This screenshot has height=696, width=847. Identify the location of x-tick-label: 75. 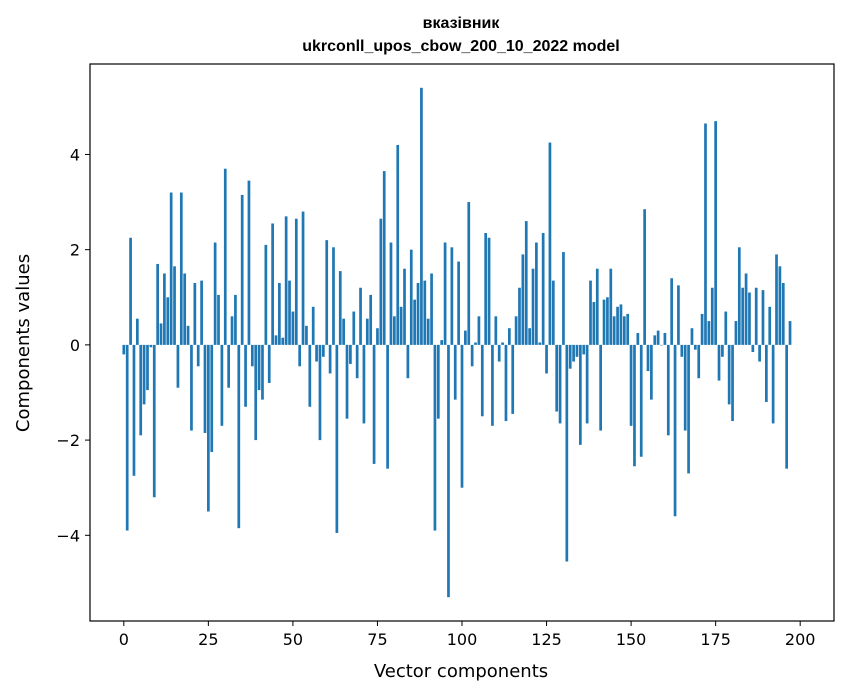
(377, 639).